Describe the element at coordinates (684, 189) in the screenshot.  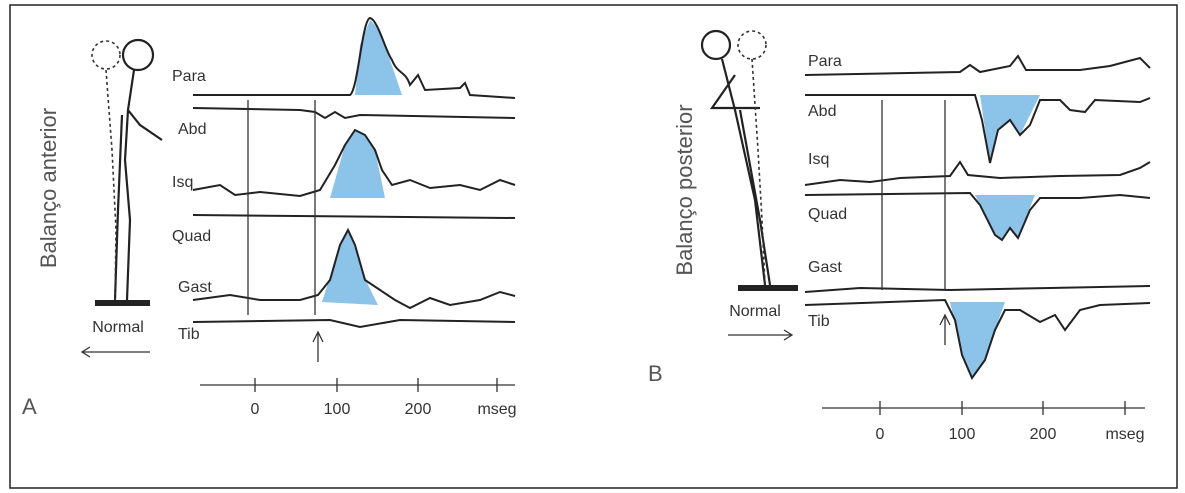
I see `side-label: Balanço posterior` at that location.